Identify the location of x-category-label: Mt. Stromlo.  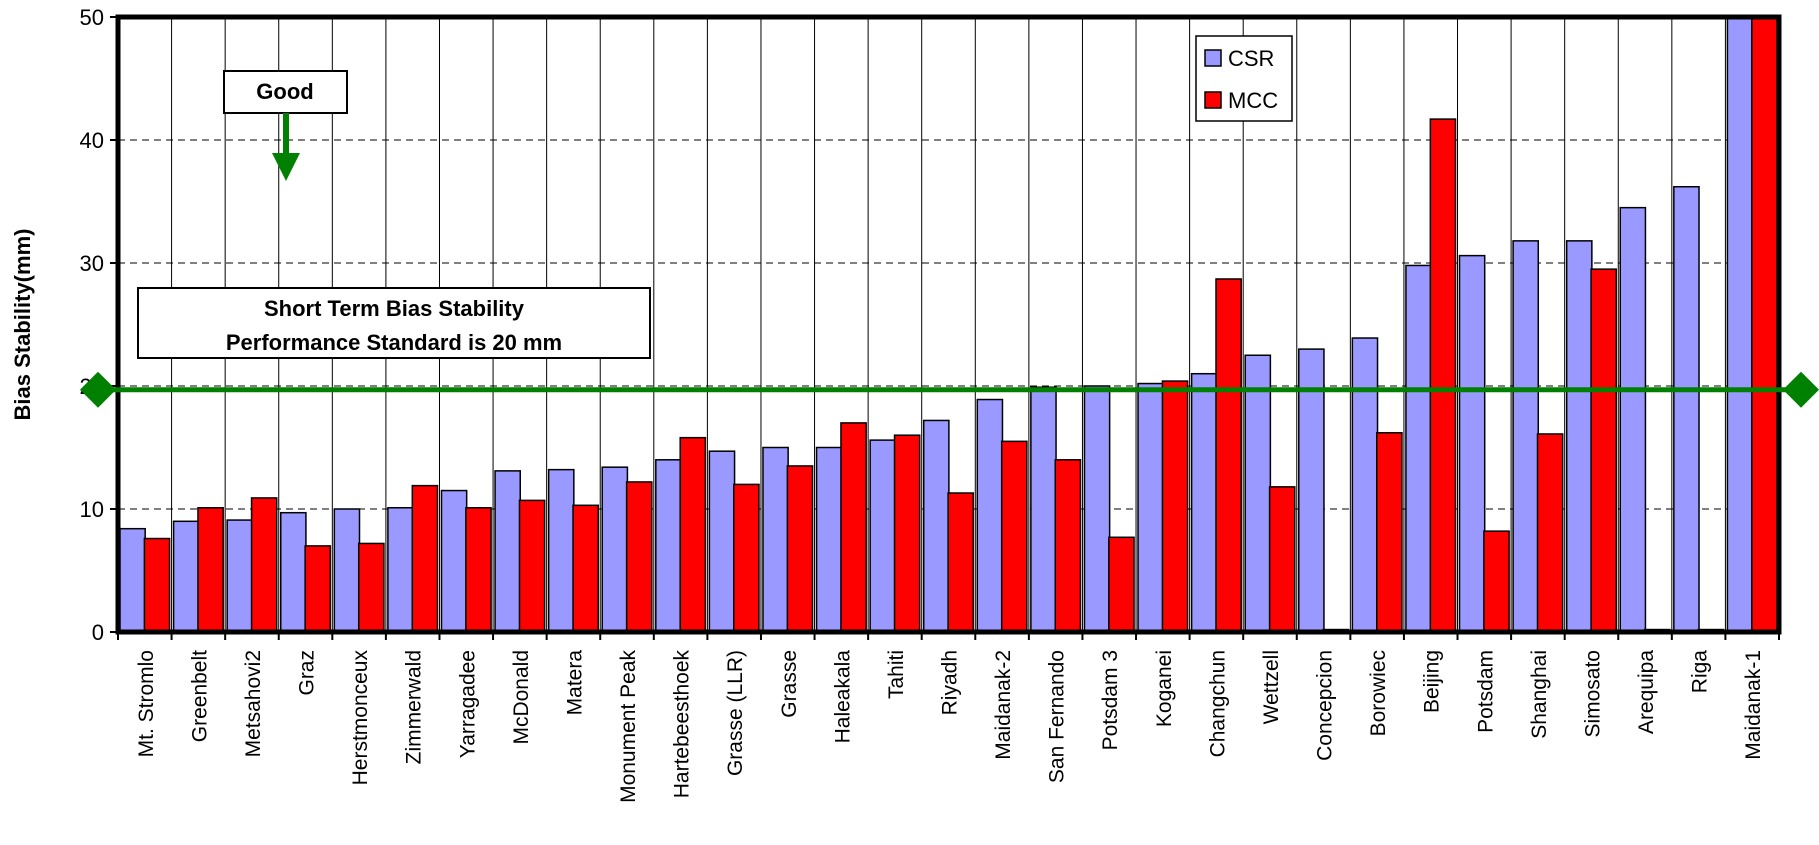
(146, 703).